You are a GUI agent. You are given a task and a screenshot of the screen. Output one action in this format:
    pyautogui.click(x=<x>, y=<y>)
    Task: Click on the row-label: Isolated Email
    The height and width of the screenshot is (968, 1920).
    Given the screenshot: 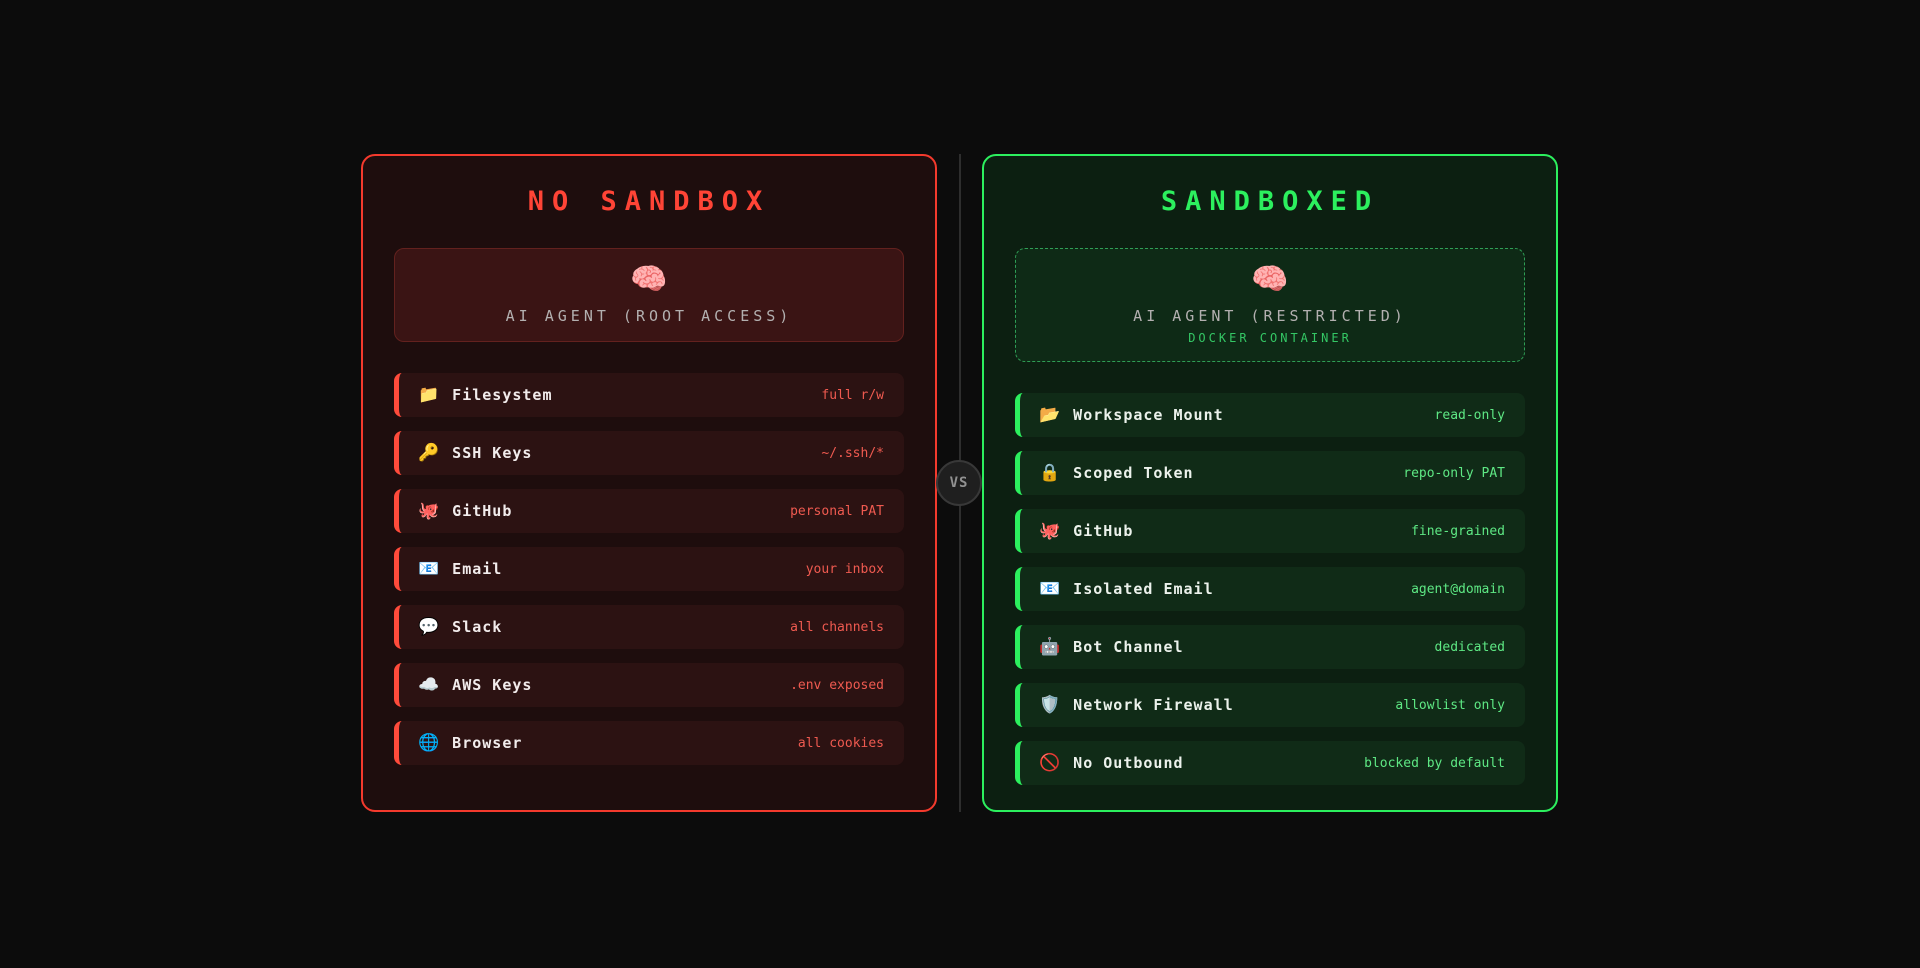 What is the action you would take?
    pyautogui.click(x=1143, y=589)
    